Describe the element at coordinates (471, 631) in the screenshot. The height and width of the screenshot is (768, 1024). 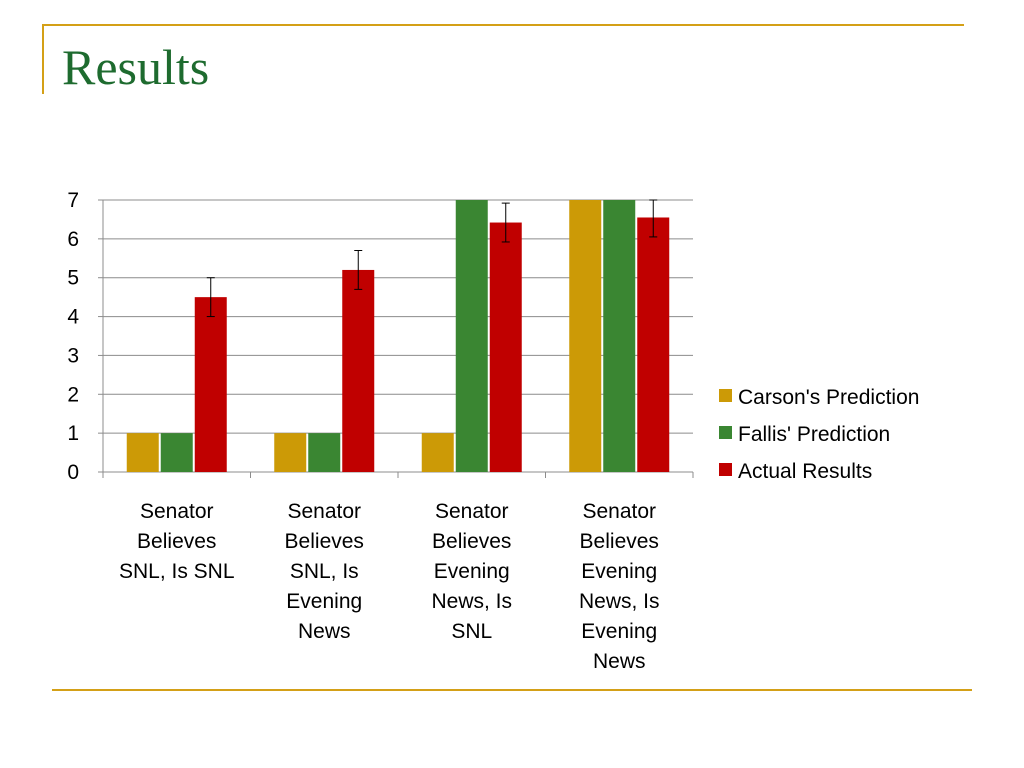
I see `category-label: SNL` at that location.